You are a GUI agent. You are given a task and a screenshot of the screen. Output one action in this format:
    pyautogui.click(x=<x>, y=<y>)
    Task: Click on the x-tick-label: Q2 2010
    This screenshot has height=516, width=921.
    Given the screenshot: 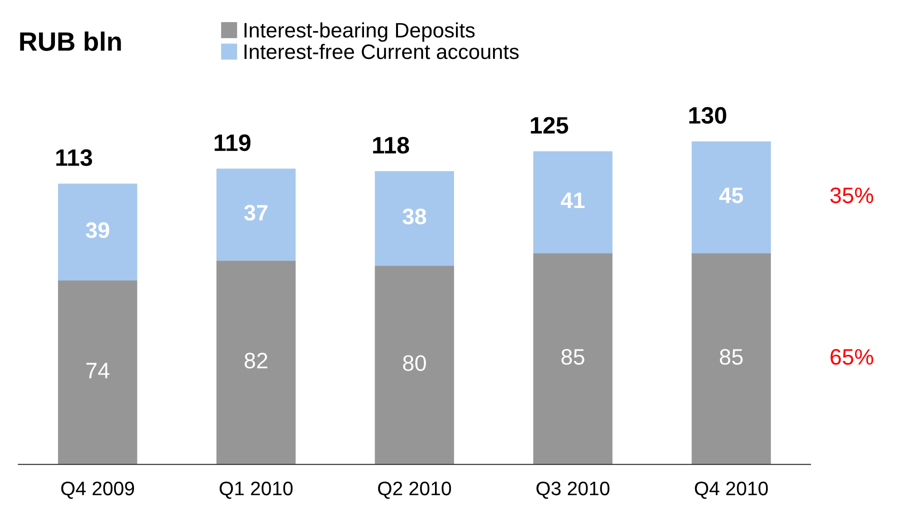 What is the action you would take?
    pyautogui.click(x=414, y=490)
    